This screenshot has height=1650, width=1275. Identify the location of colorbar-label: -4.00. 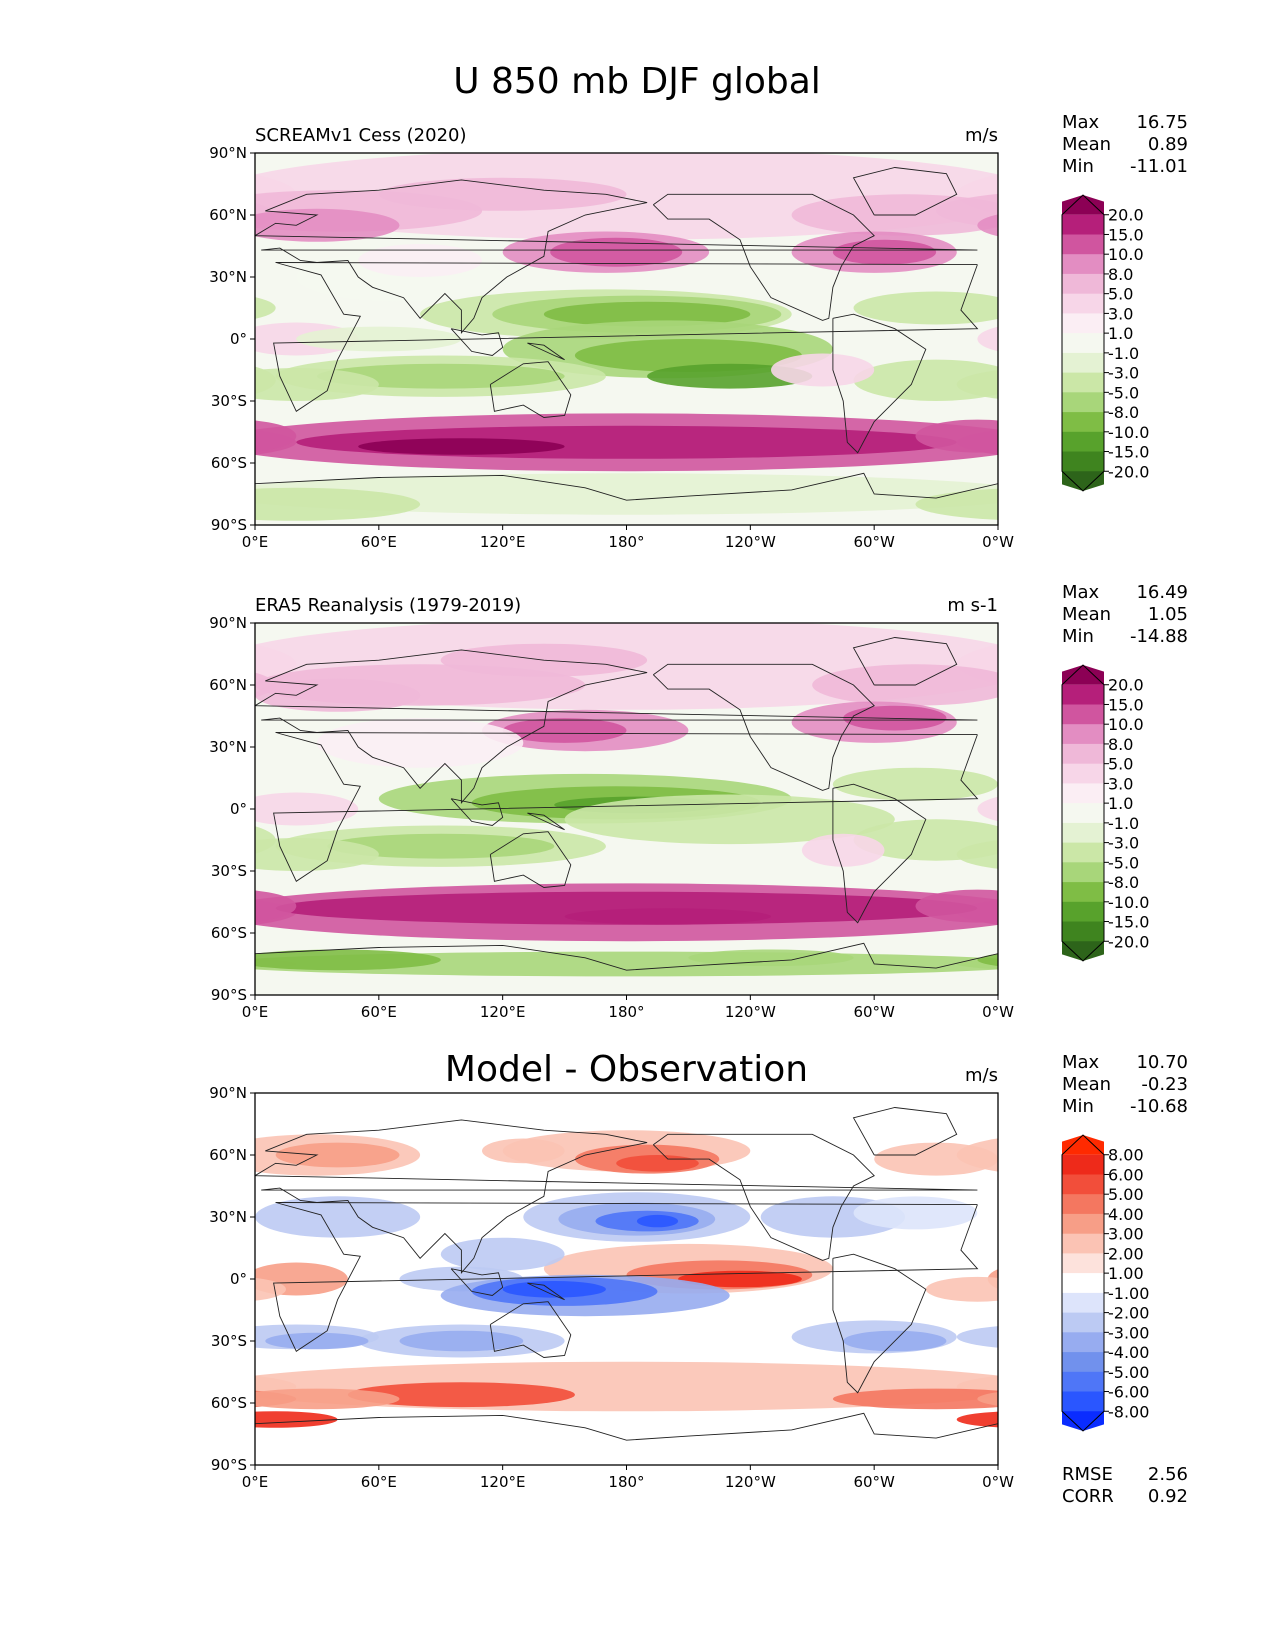
(1128, 1352).